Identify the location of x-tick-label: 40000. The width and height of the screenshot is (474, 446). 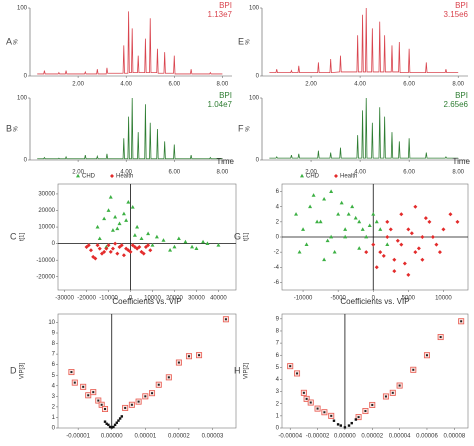
(218, 299).